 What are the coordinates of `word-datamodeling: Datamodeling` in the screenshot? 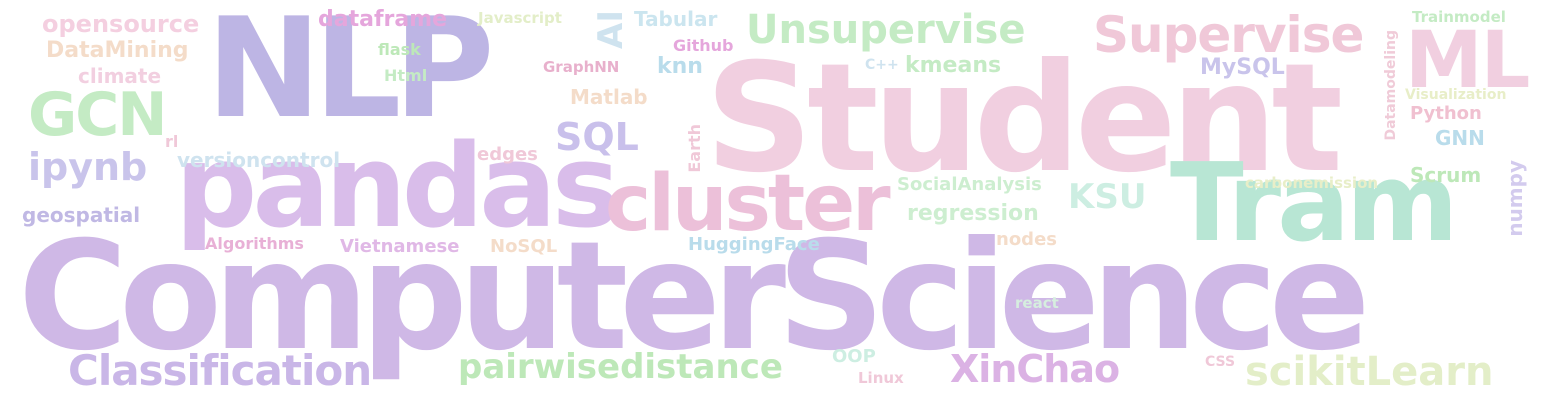 It's located at (1391, 85).